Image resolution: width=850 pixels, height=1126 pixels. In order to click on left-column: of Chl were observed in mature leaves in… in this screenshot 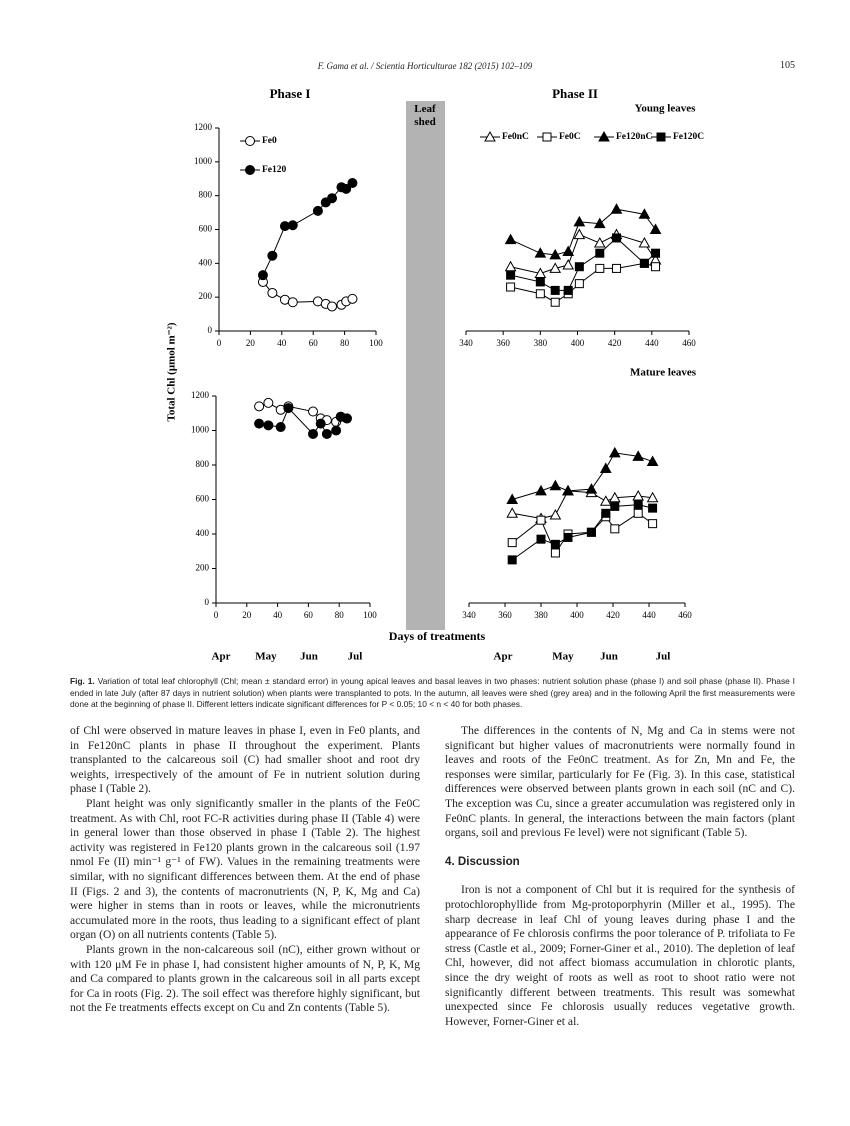, I will do `click(245, 870)`.